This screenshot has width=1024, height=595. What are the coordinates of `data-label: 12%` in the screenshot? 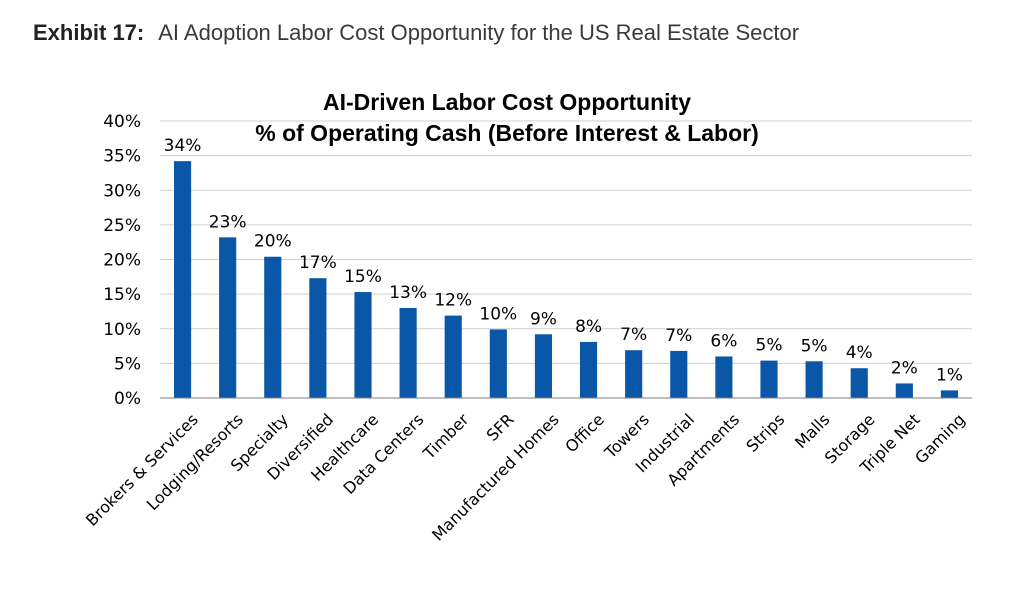 It's located at (453, 301).